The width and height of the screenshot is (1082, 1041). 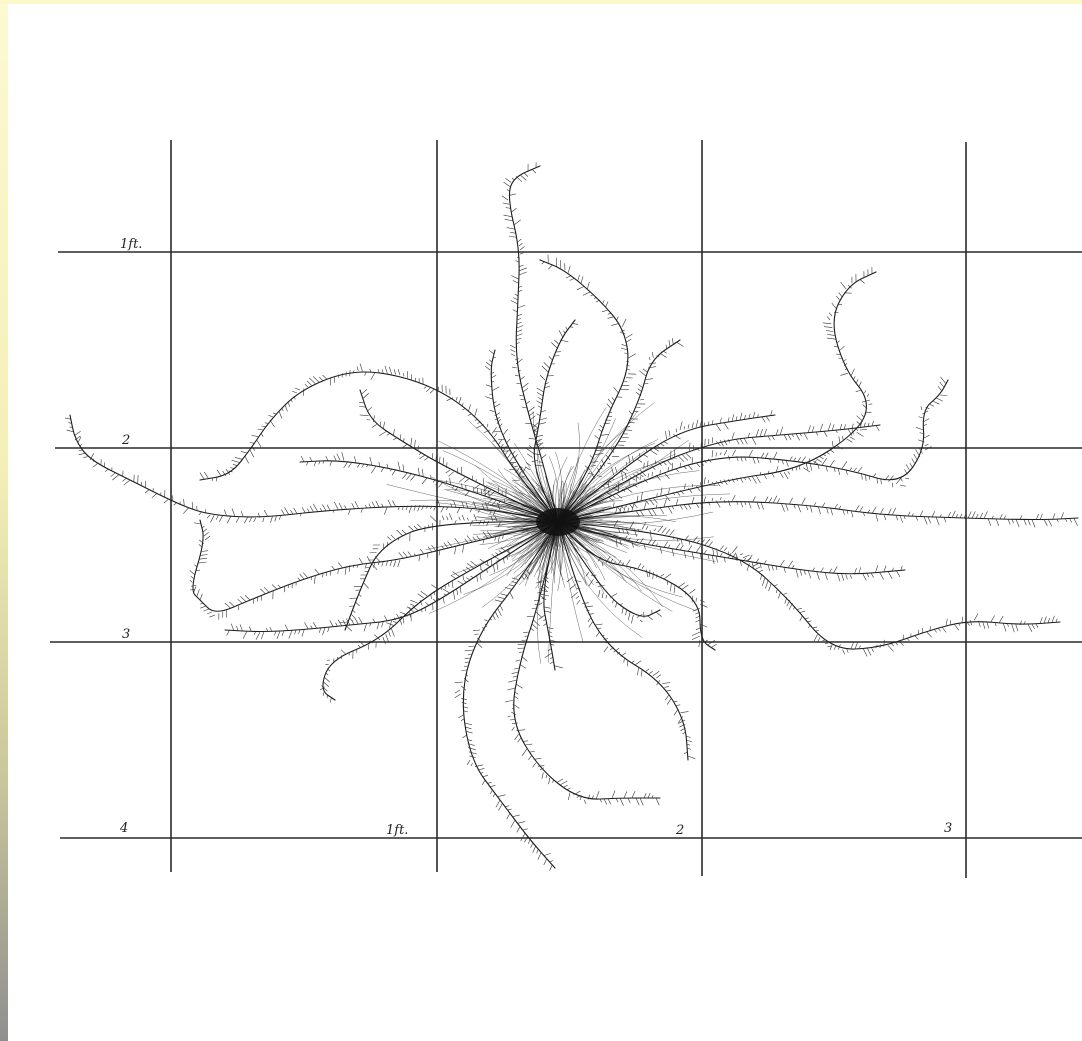 I want to click on column-label-3: 3, so click(x=948, y=828).